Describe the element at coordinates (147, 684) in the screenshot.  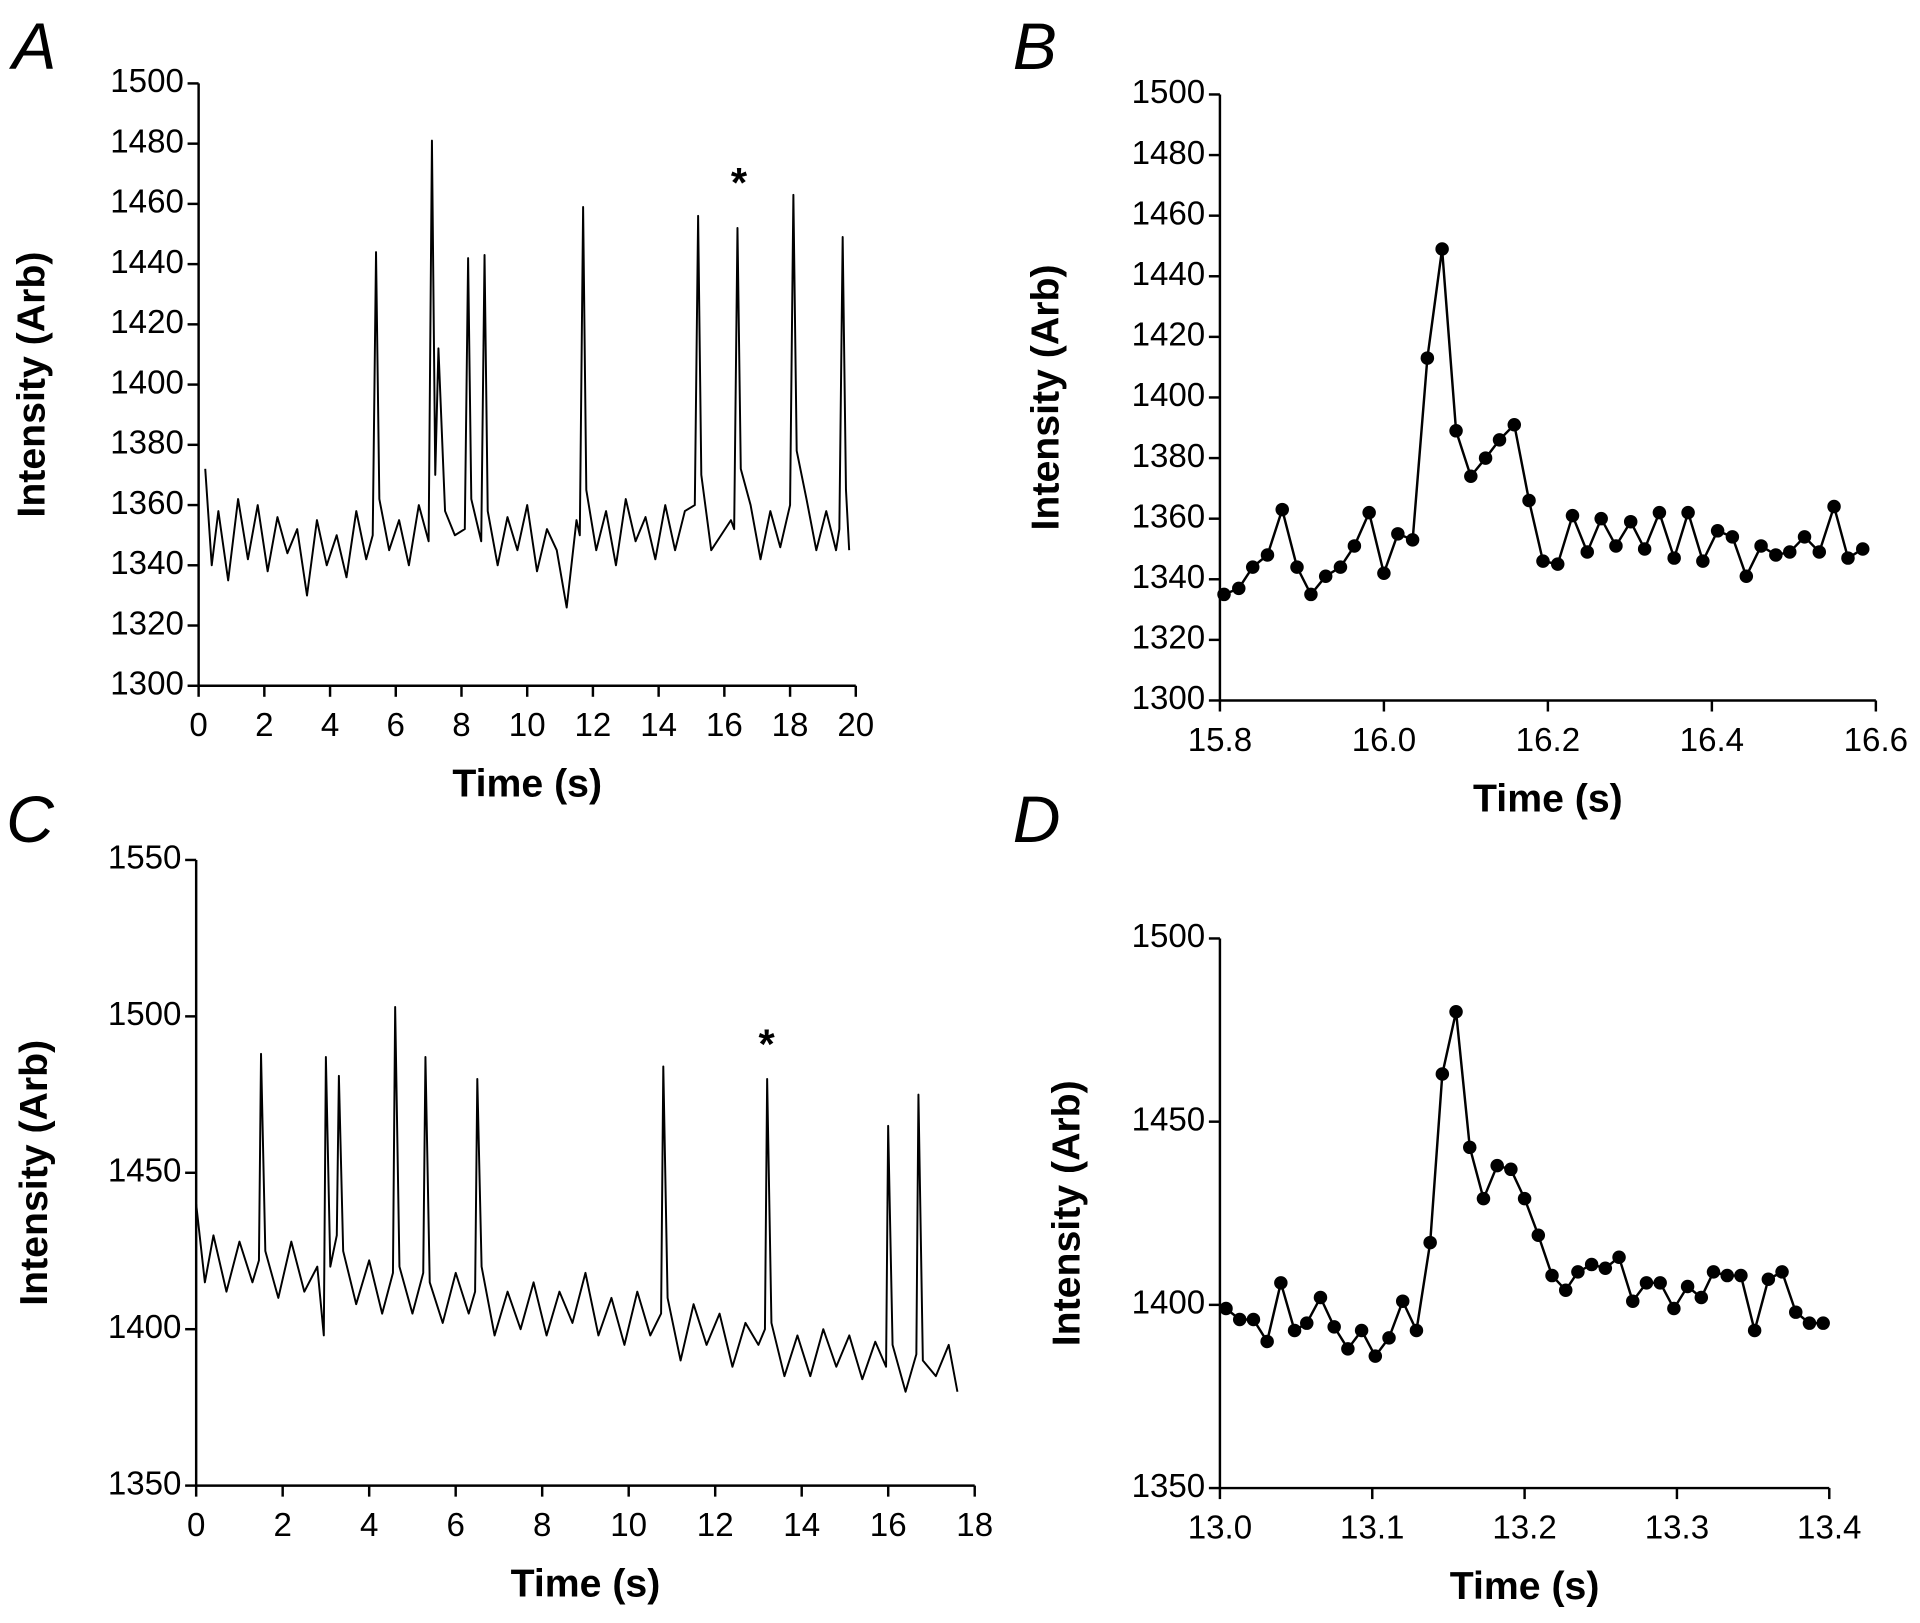
I see `y-tick-label: 1300` at that location.